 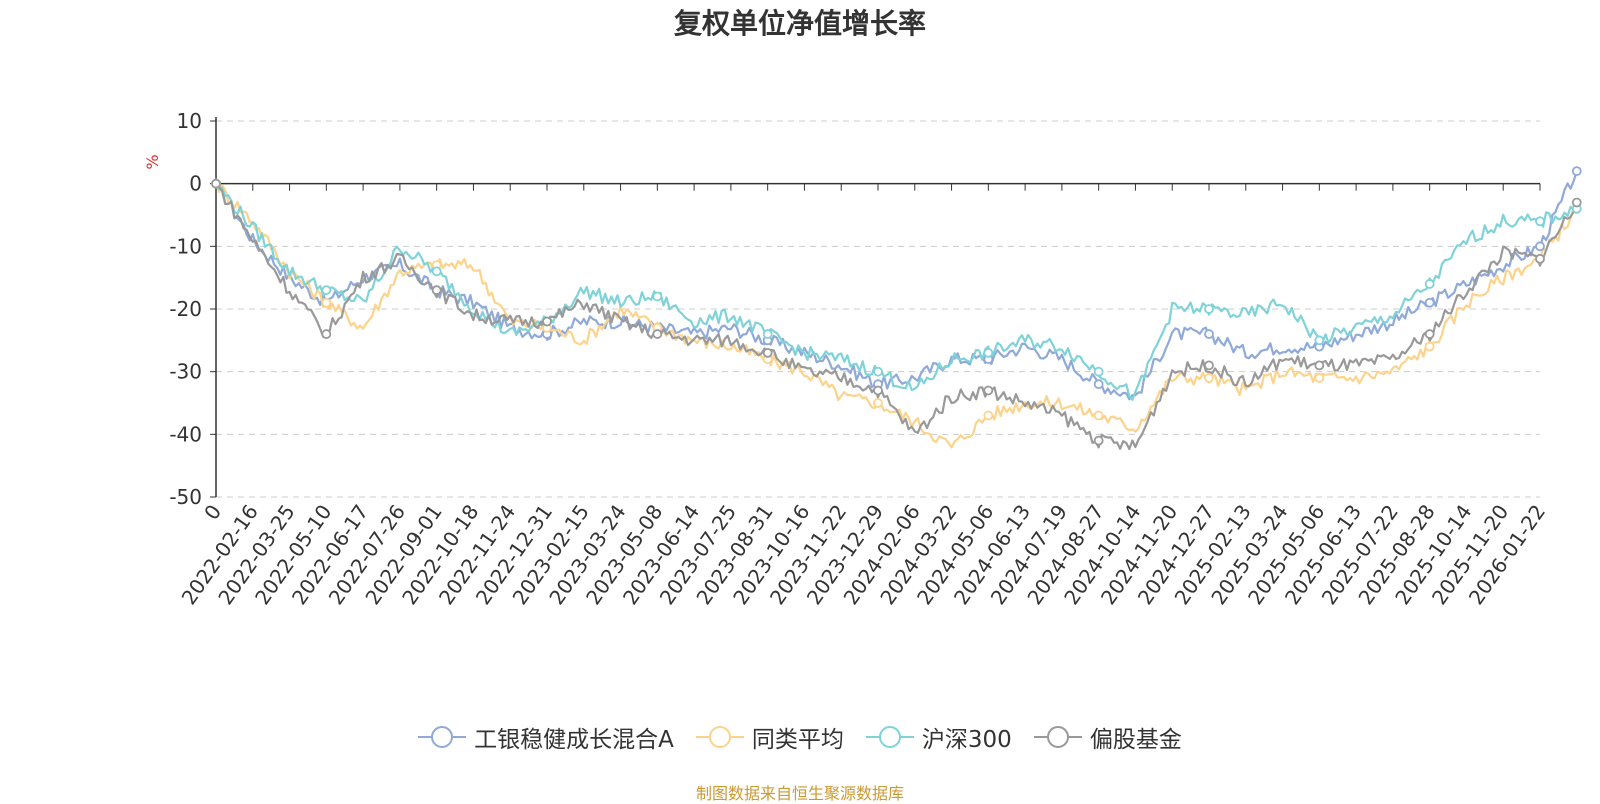 What do you see at coordinates (889, 737) in the screenshot?
I see `legend-csi300-icon` at bounding box center [889, 737].